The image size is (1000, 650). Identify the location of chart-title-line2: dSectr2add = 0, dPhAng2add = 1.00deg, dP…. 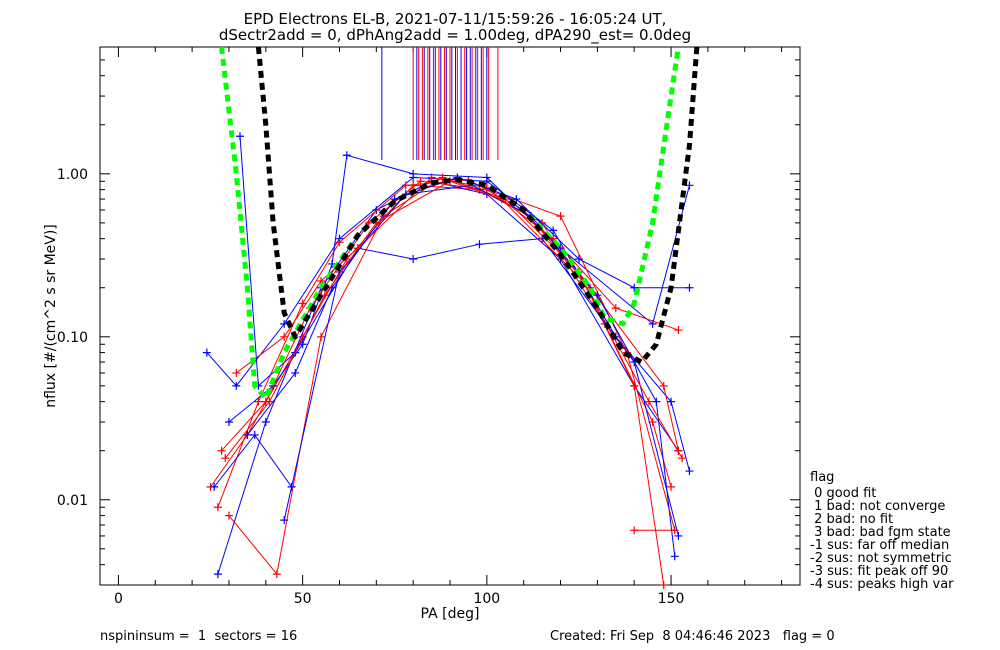
(455, 35).